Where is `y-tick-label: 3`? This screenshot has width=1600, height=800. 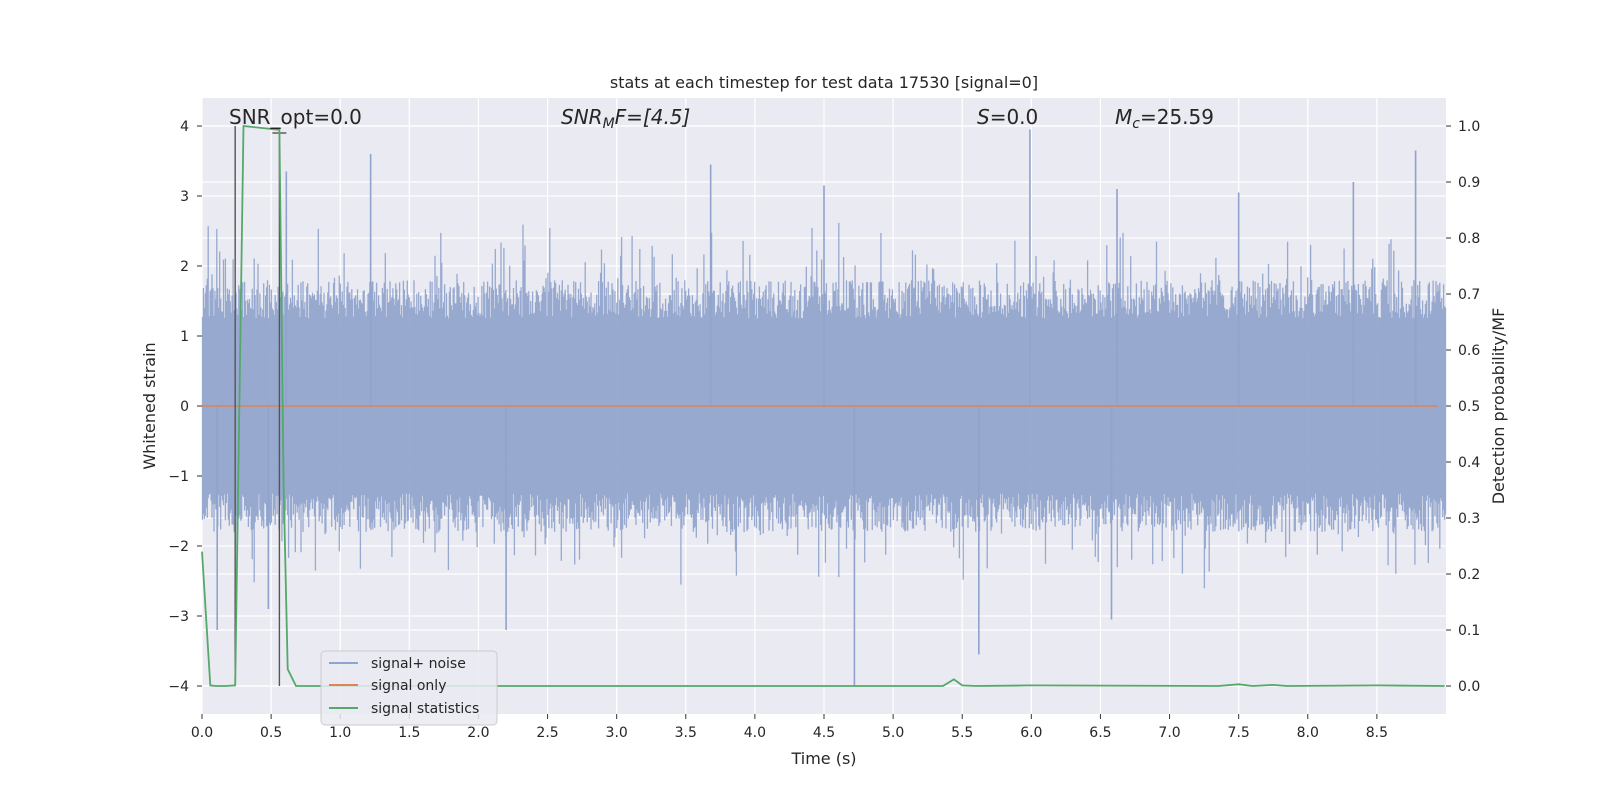
y-tick-label: 3 is located at coordinates (184, 197).